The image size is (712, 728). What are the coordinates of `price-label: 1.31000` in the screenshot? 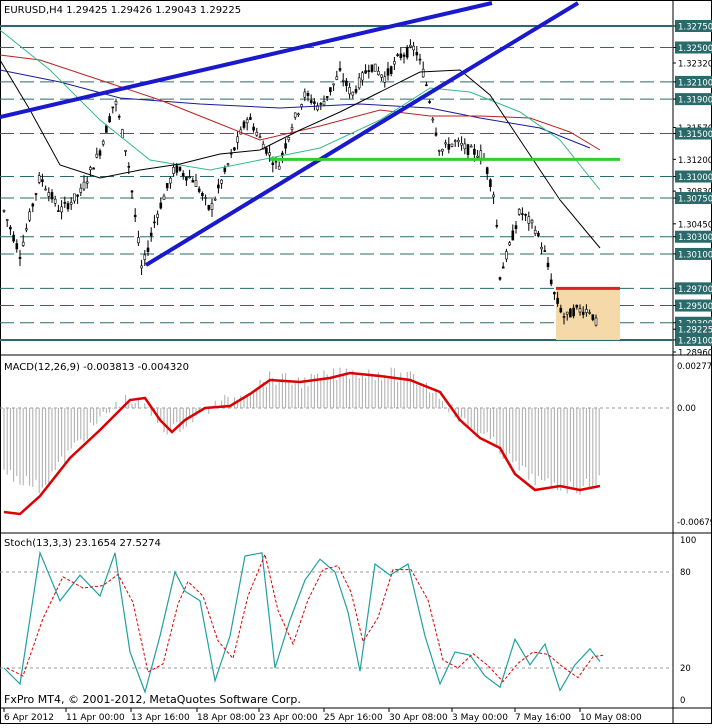 It's located at (695, 178).